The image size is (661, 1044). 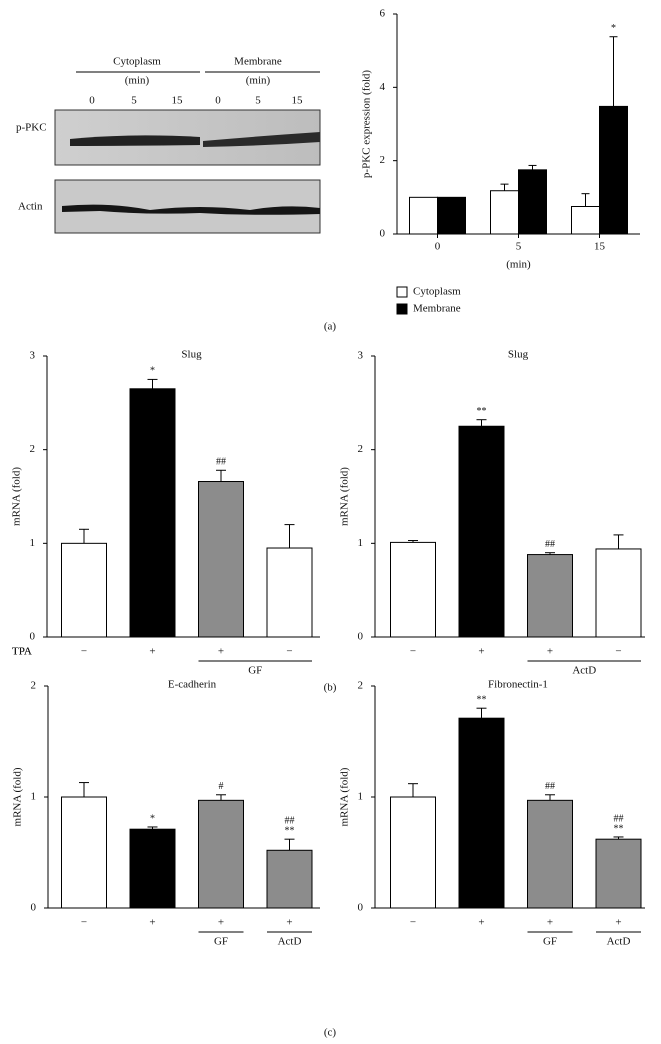 What do you see at coordinates (367, 124) in the screenshot?
I see `y-axis-label: p-PKC expression (fold)` at bounding box center [367, 124].